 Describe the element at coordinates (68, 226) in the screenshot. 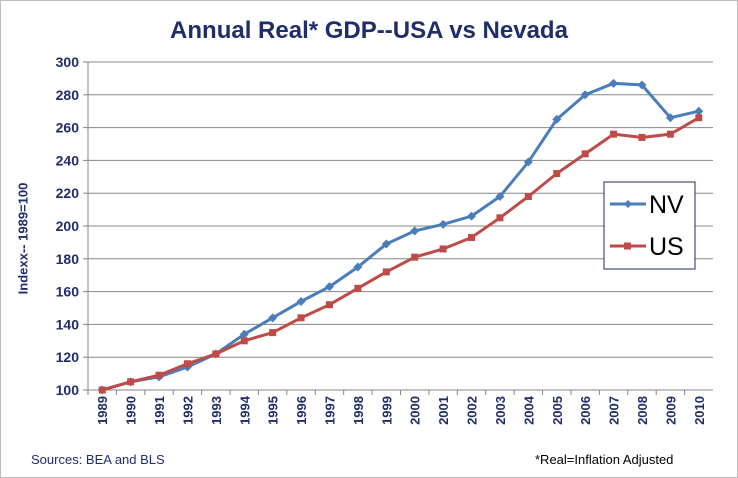

I see `y-tick-label: 200` at that location.